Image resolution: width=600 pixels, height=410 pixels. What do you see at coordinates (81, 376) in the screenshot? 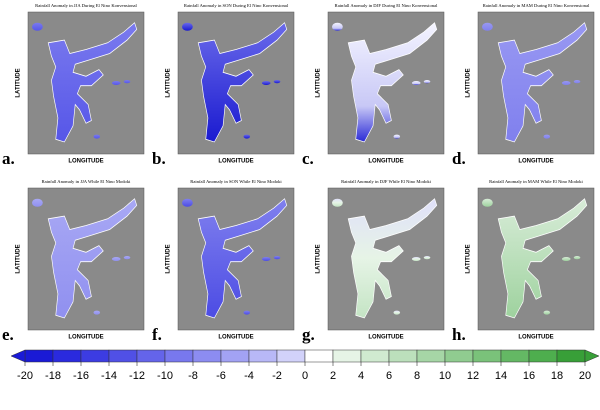
I see `colorbar-tick-label: -16` at bounding box center [81, 376].